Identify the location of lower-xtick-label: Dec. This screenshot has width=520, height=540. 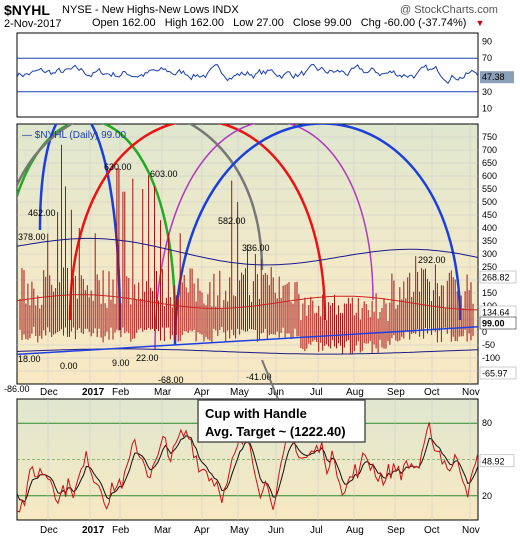
(49, 530).